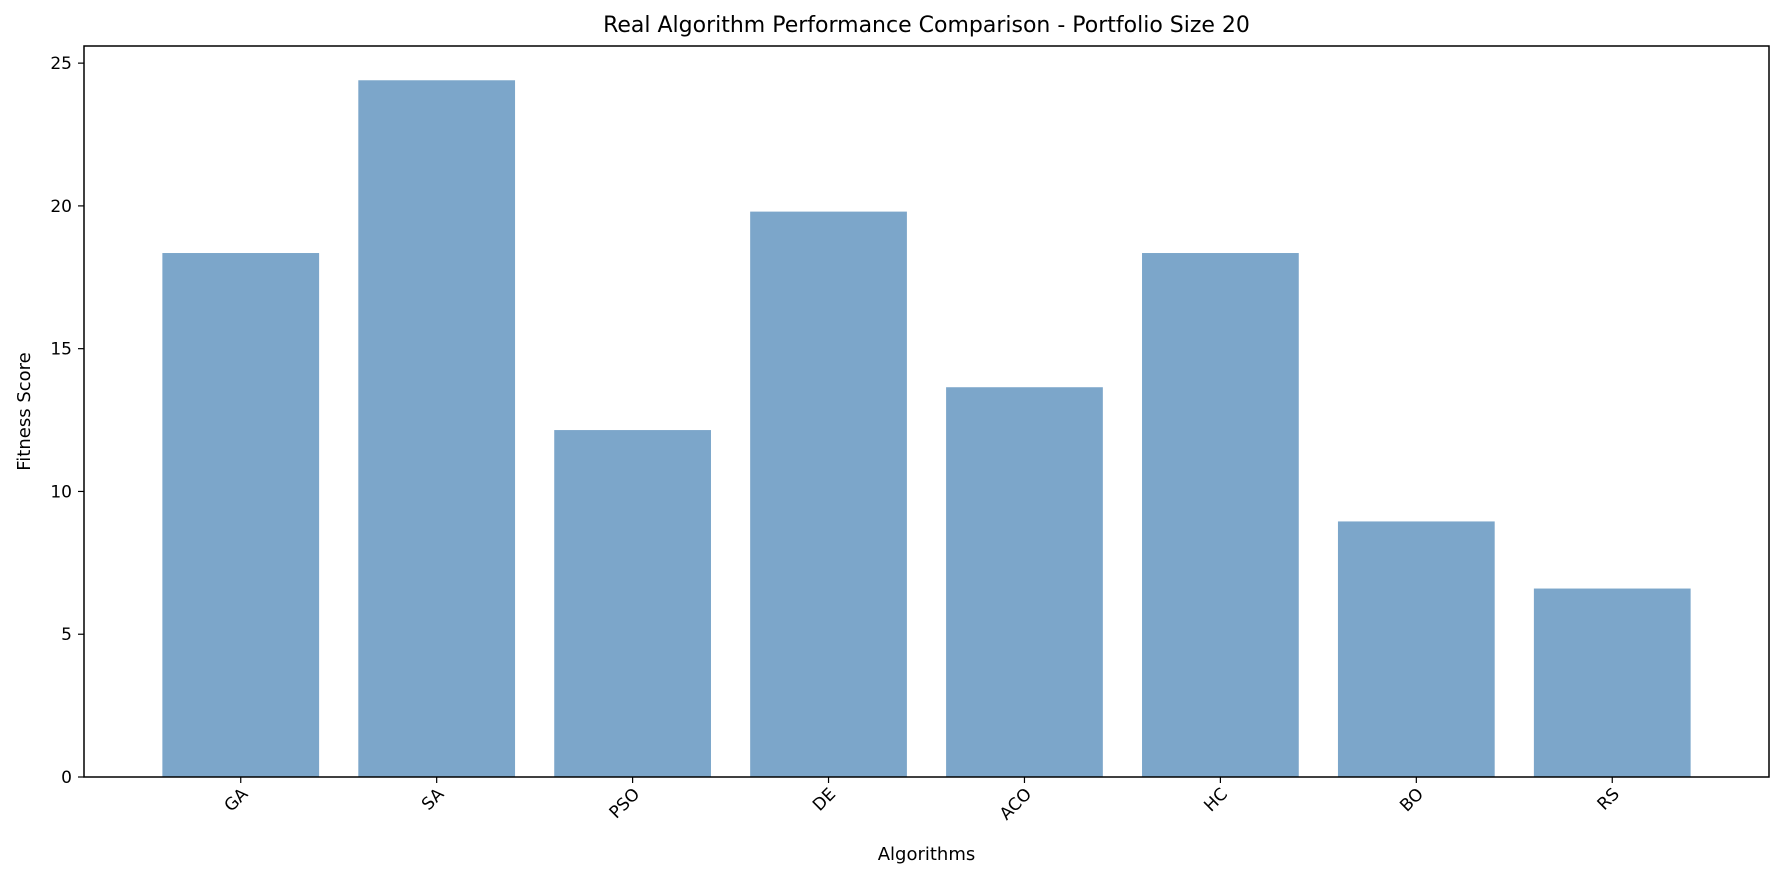  Describe the element at coordinates (437, 428) in the screenshot. I see `bar-sa` at that location.